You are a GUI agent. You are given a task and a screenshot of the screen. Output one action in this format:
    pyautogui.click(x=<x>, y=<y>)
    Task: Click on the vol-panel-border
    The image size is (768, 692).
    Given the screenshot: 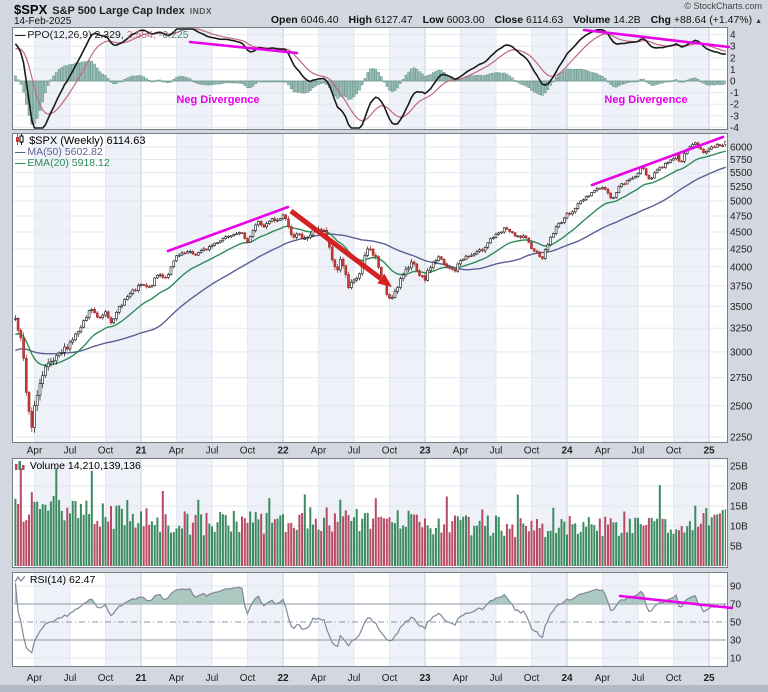 What is the action you would take?
    pyautogui.click(x=370, y=513)
    